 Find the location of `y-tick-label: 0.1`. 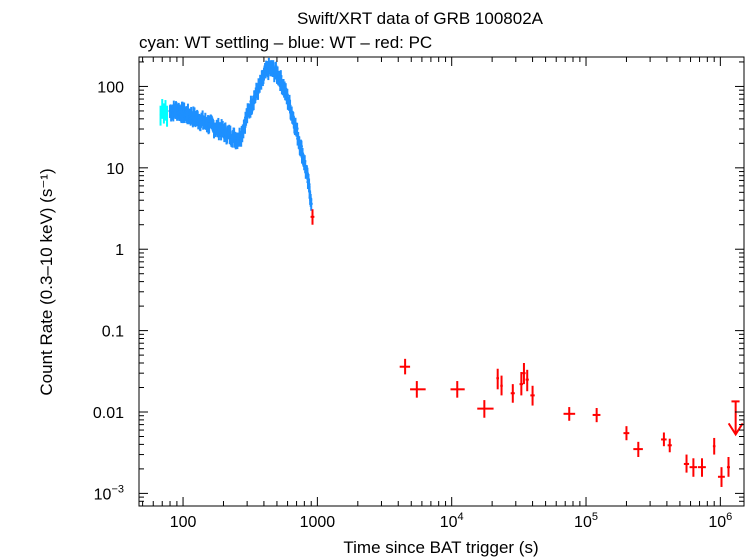

y-tick-label: 0.1 is located at coordinates (113, 332).